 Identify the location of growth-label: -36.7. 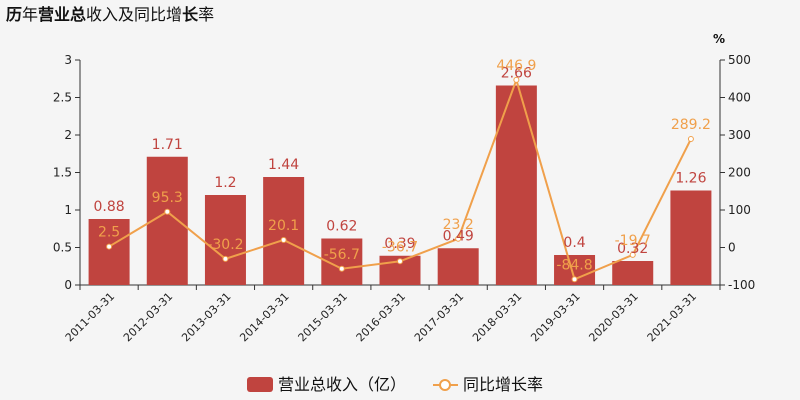
(400, 247).